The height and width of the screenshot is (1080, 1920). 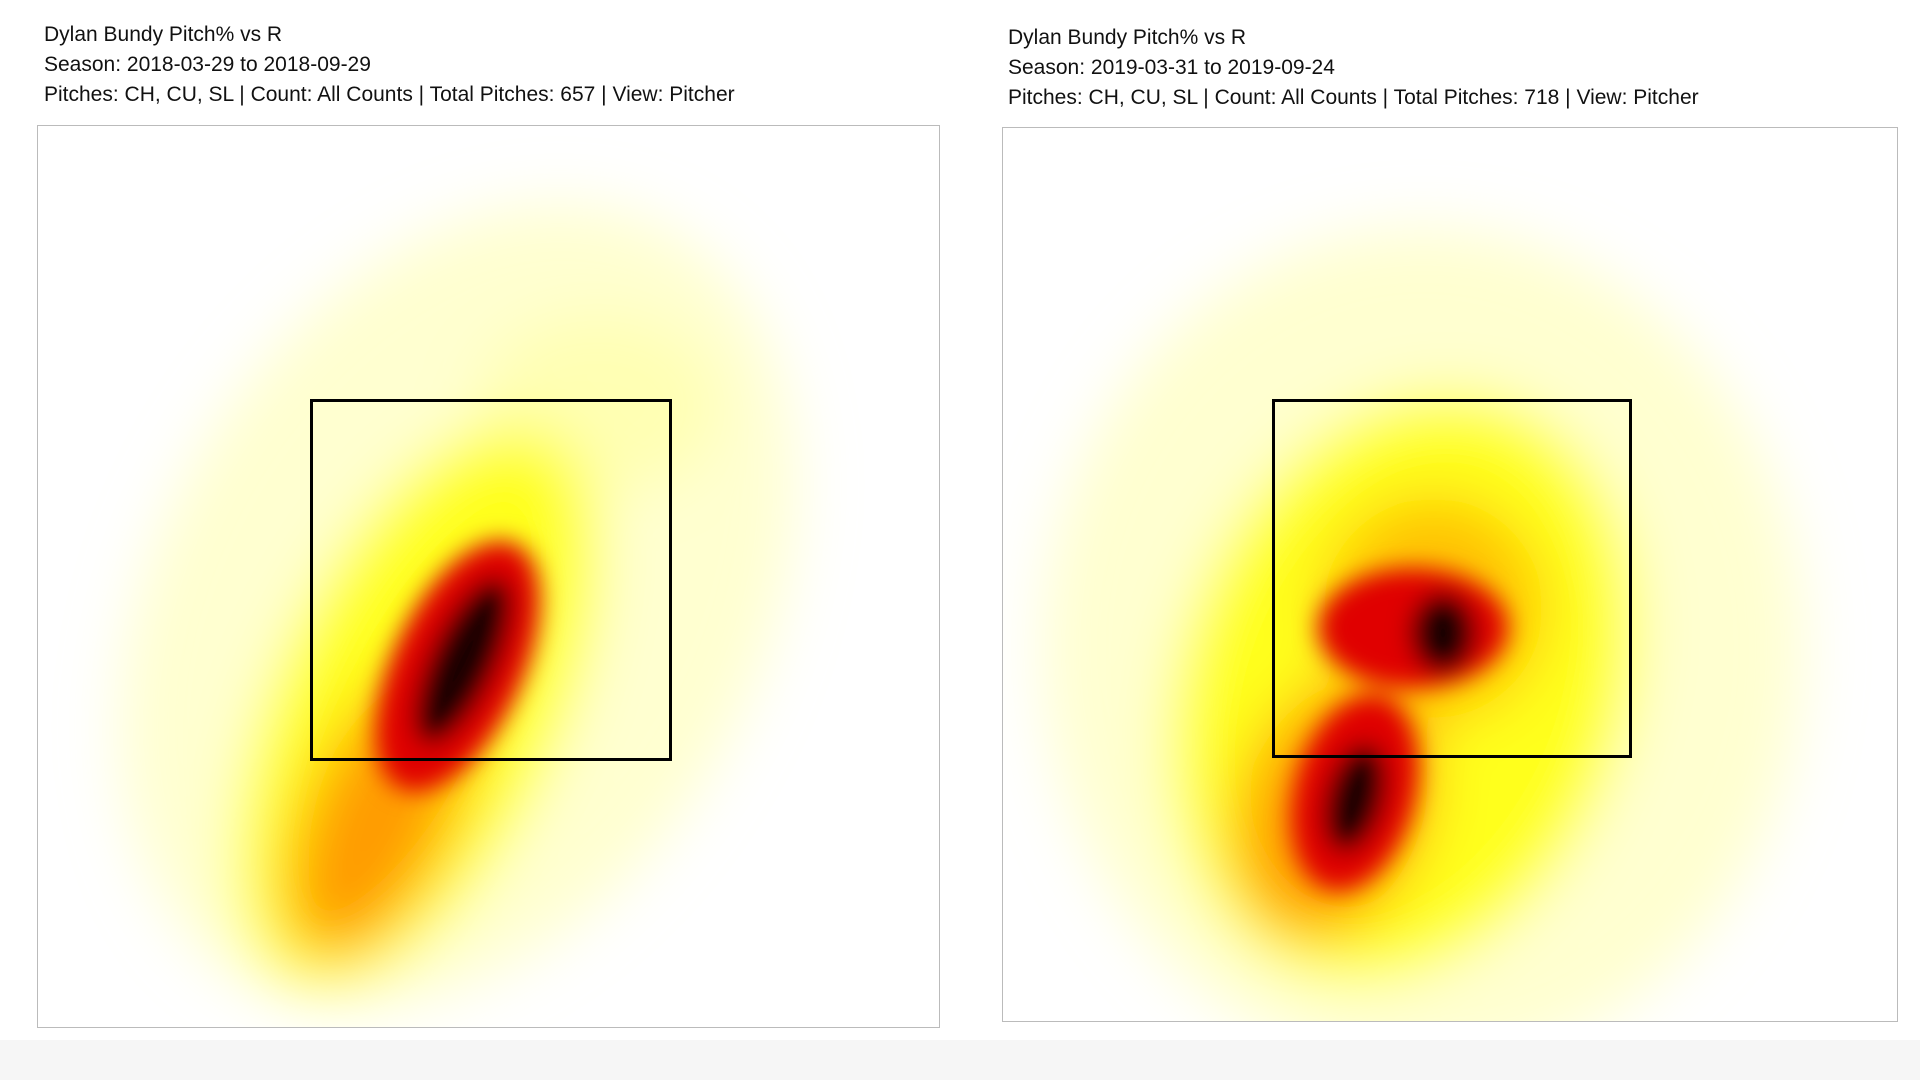 What do you see at coordinates (960, 1060) in the screenshot?
I see `footer-strip` at bounding box center [960, 1060].